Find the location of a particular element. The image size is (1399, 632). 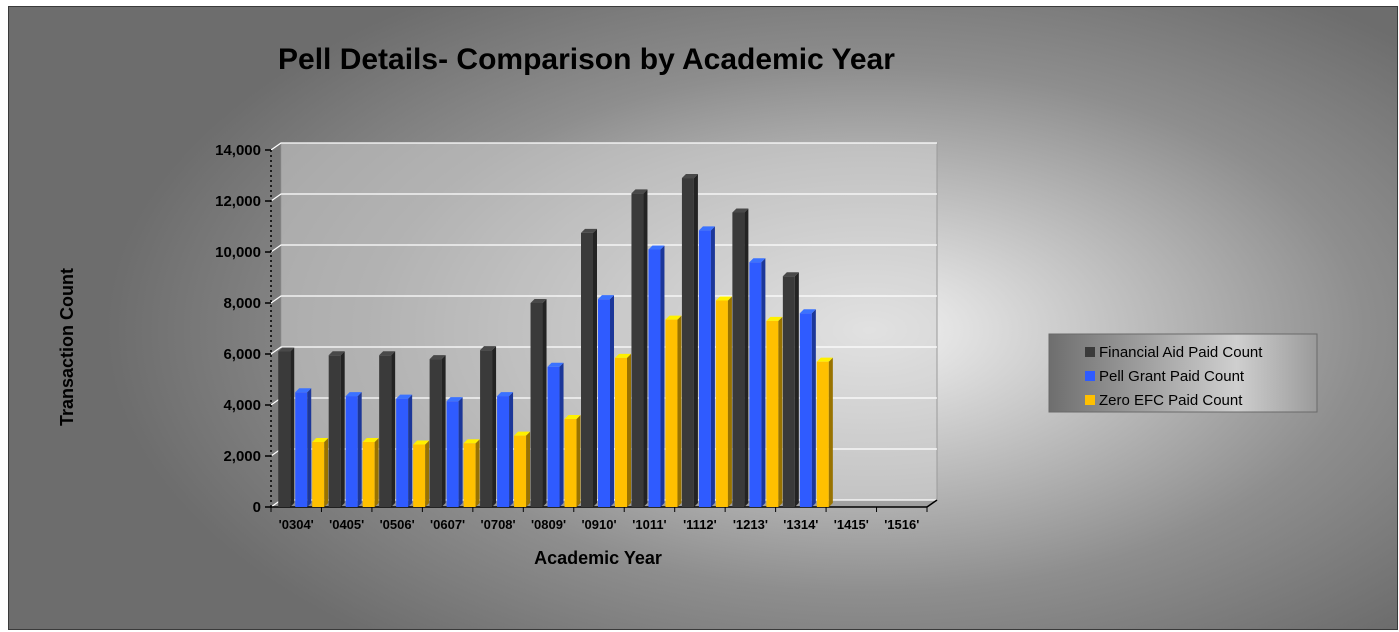

y-tick-labels: 0 2,000 4,000 6,000 8,000 10,000 12,000 14,000 is located at coordinates (238, 329).